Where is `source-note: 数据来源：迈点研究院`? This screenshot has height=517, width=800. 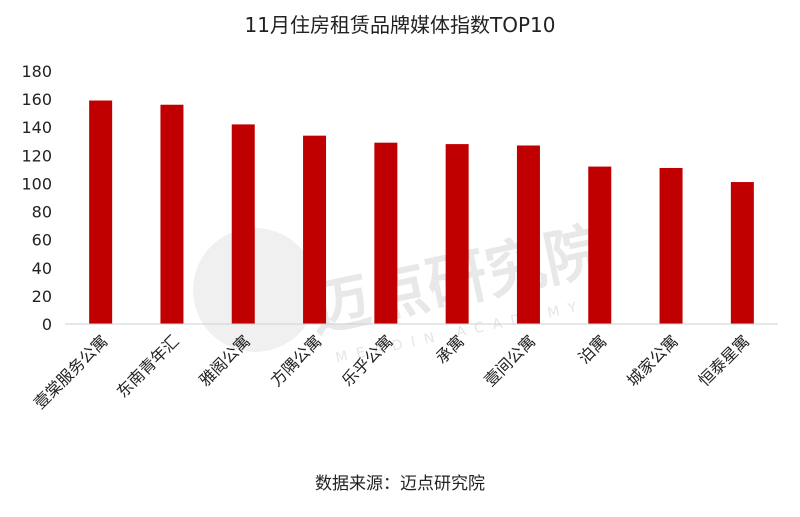
source-note: 数据来源：迈点研究院 is located at coordinates (400, 484).